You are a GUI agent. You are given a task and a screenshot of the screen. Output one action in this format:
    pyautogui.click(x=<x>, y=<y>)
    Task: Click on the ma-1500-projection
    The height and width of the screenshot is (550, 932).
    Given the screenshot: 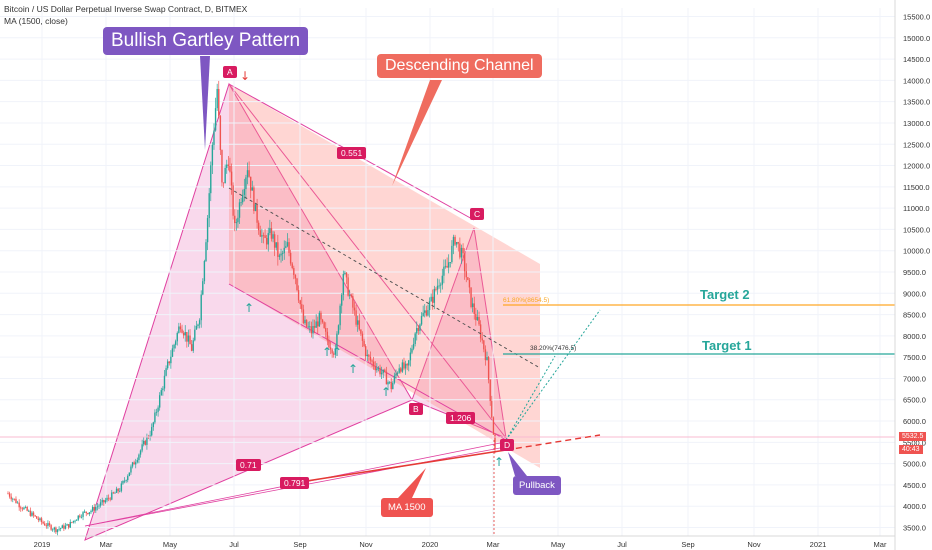 What is the action you would take?
    pyautogui.click(x=553, y=442)
    